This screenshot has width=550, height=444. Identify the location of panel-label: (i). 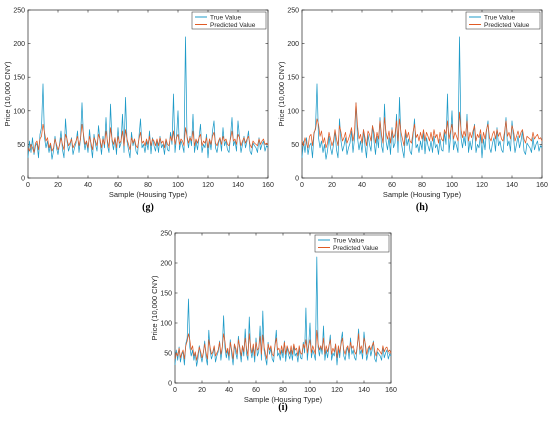
(282, 407).